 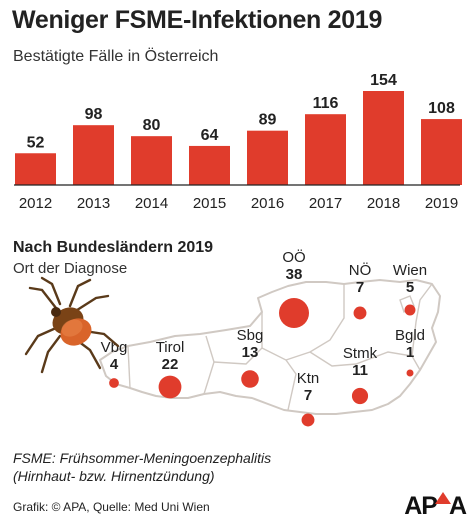 What do you see at coordinates (250, 335) in the screenshot?
I see `region-name-Sbg: Sbg` at bounding box center [250, 335].